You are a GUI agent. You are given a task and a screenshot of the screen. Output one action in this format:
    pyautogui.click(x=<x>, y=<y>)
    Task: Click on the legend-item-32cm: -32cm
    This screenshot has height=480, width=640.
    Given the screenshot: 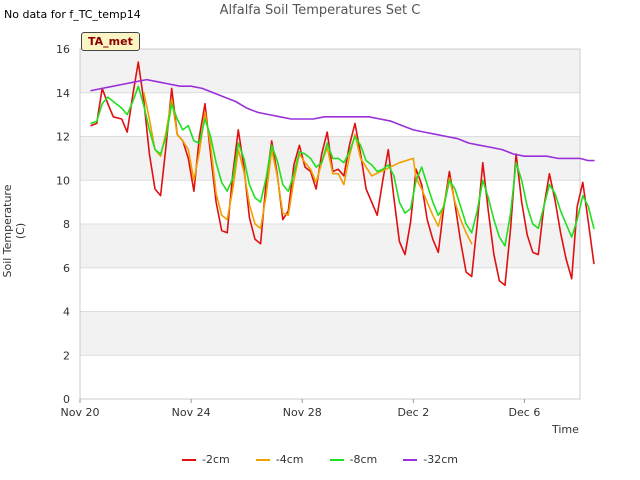 What is the action you would take?
    pyautogui.click(x=430, y=459)
    